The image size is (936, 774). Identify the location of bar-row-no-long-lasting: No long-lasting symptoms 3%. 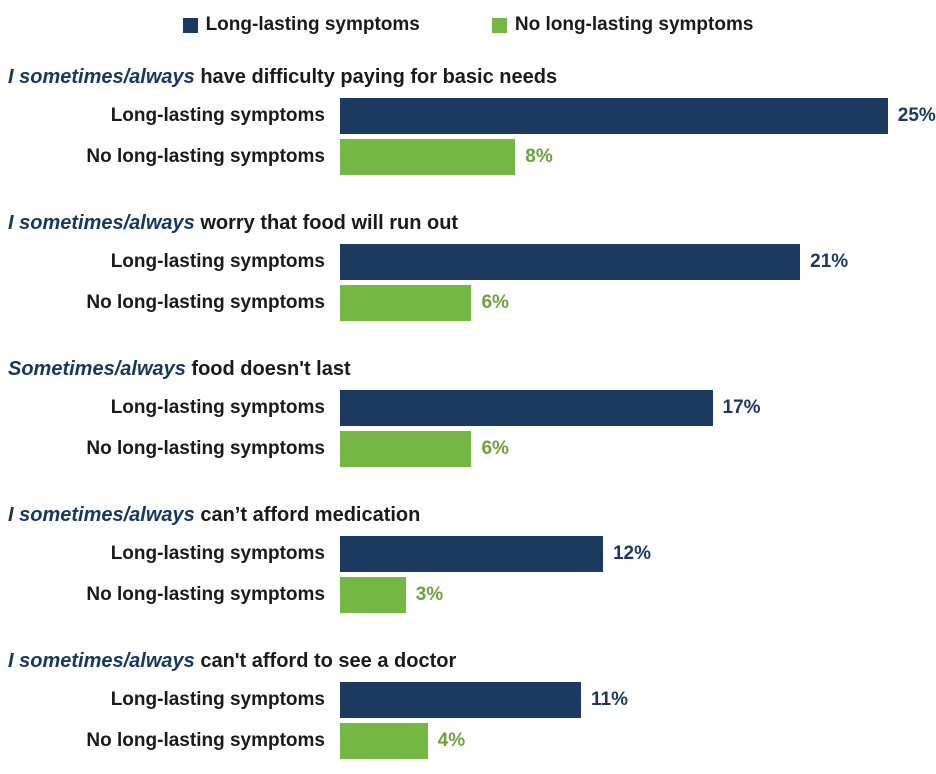
(468, 595).